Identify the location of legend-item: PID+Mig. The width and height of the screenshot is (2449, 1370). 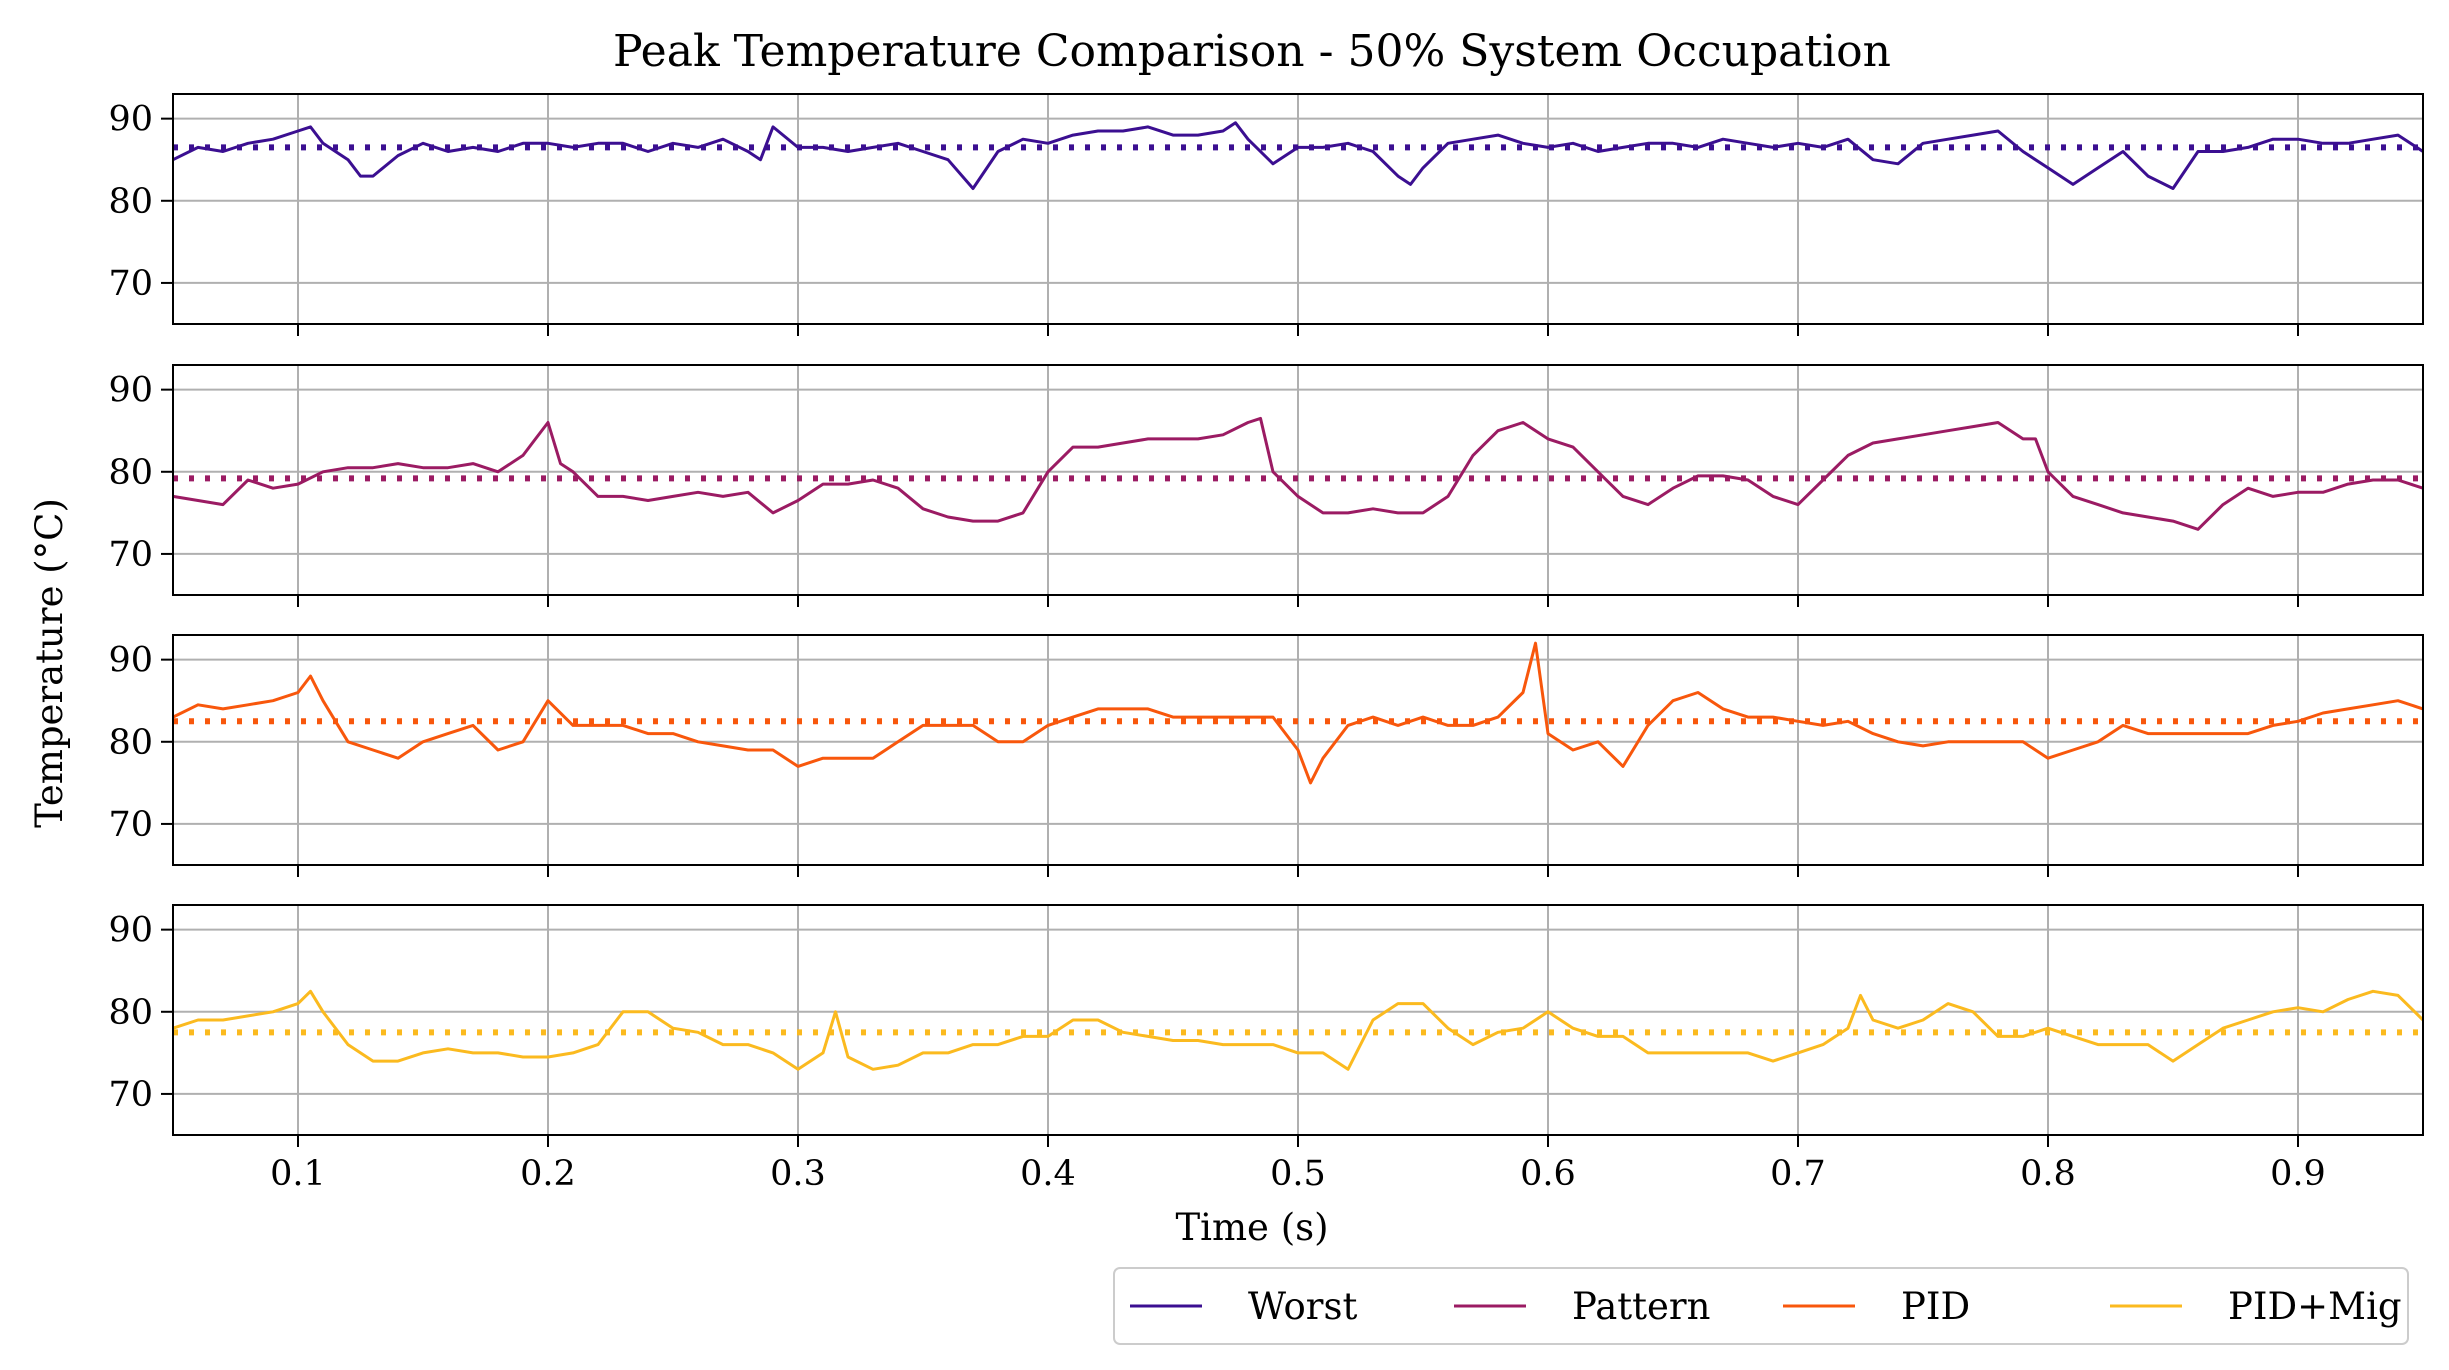
(2256, 1306).